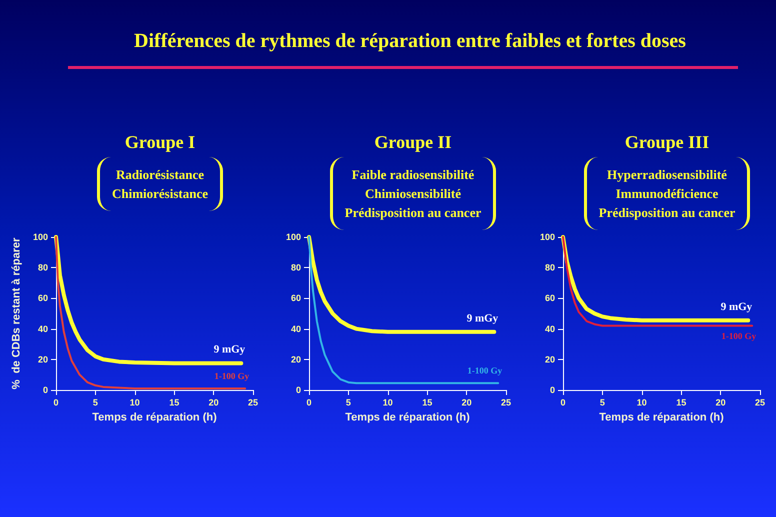 This screenshot has height=517, width=776. What do you see at coordinates (160, 184) in the screenshot?
I see `parenthesis-frame: Radiorésistance Chimiorésistance` at bounding box center [160, 184].